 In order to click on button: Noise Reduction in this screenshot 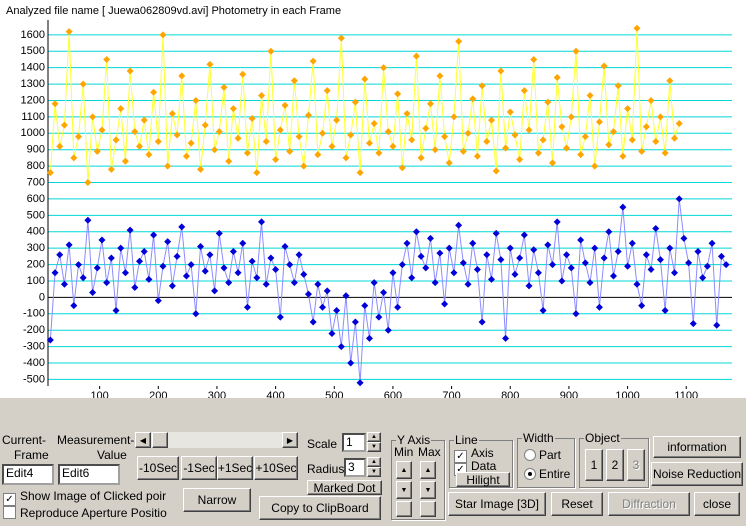, I will do `click(697, 474)`.